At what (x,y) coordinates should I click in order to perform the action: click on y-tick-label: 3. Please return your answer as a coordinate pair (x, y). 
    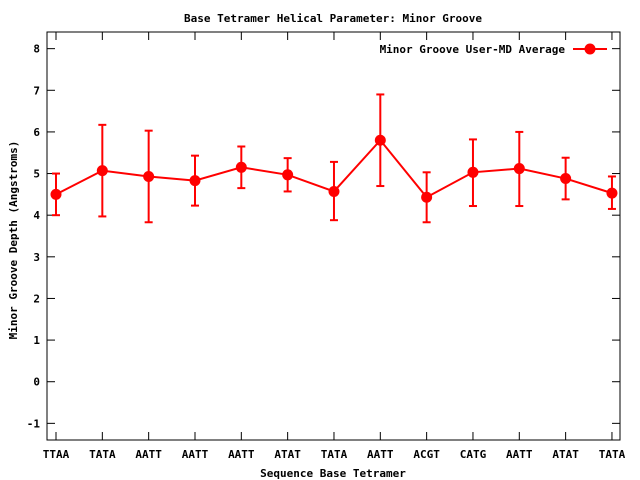
    Looking at the image, I should click on (36, 257).